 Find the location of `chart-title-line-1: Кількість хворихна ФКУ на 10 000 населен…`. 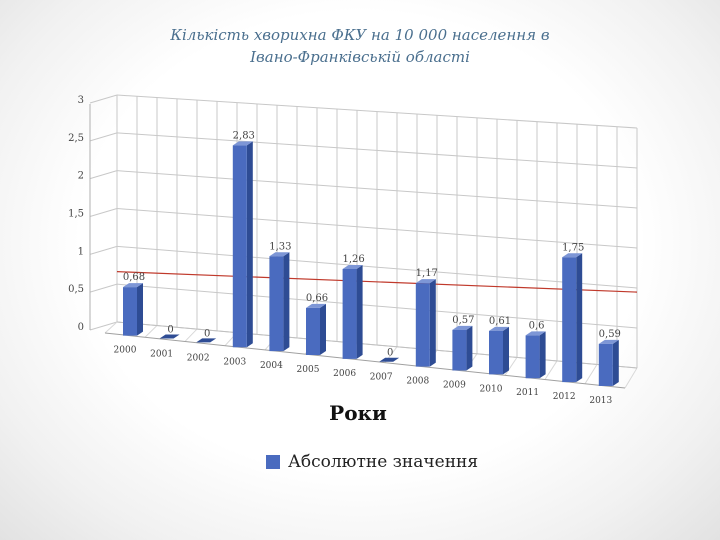

chart-title-line-1: Кількість хворихна ФКУ на 10 000 населен… is located at coordinates (360, 35).